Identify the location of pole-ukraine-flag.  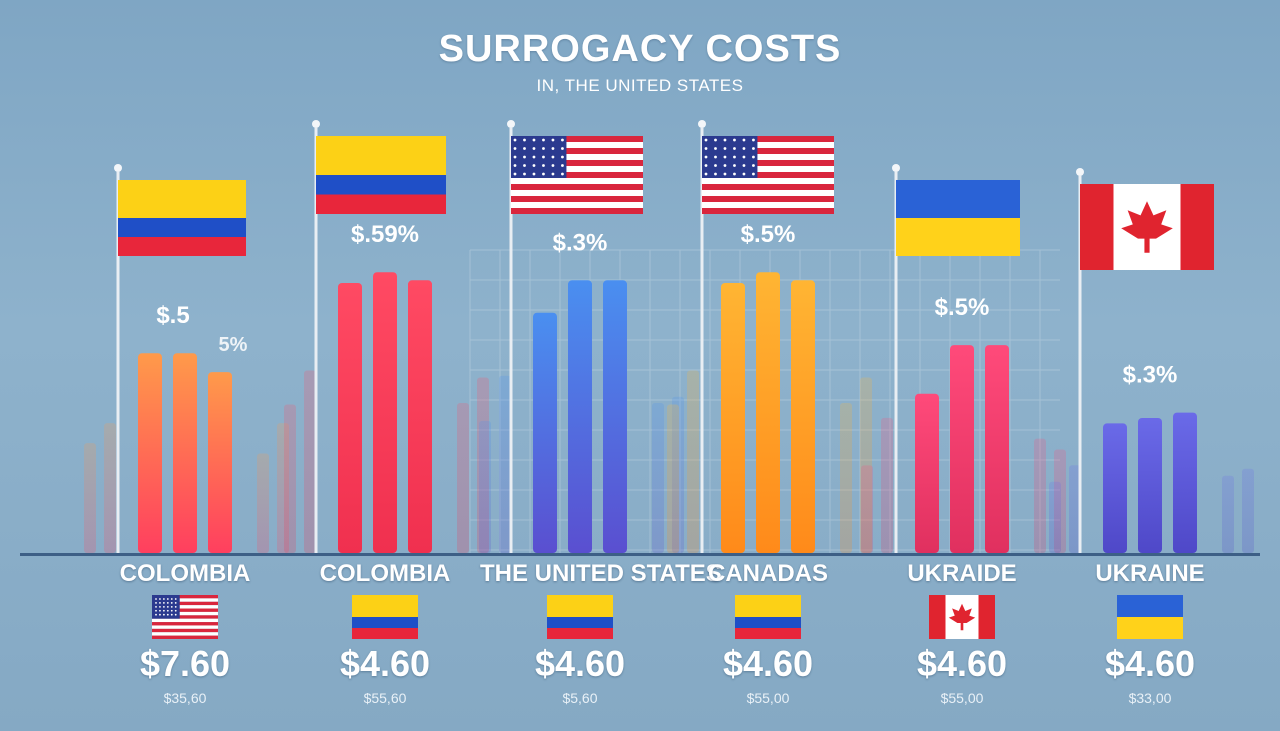
(958, 218).